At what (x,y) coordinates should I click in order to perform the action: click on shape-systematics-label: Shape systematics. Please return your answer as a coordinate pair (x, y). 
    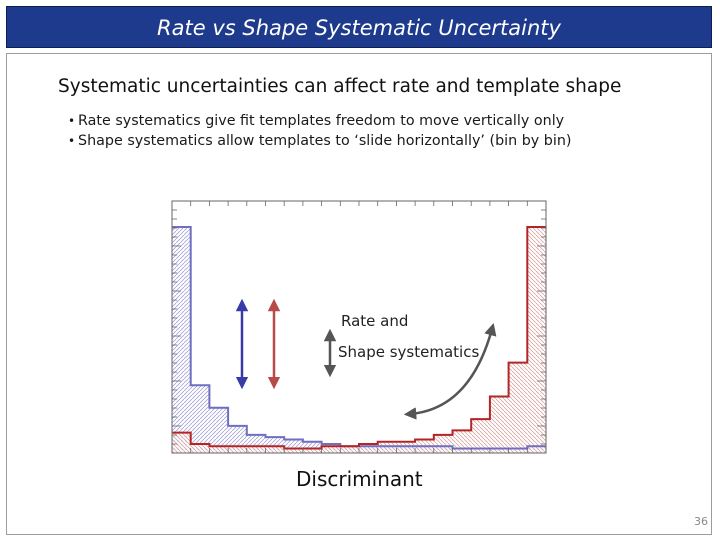
    Looking at the image, I should click on (409, 352).